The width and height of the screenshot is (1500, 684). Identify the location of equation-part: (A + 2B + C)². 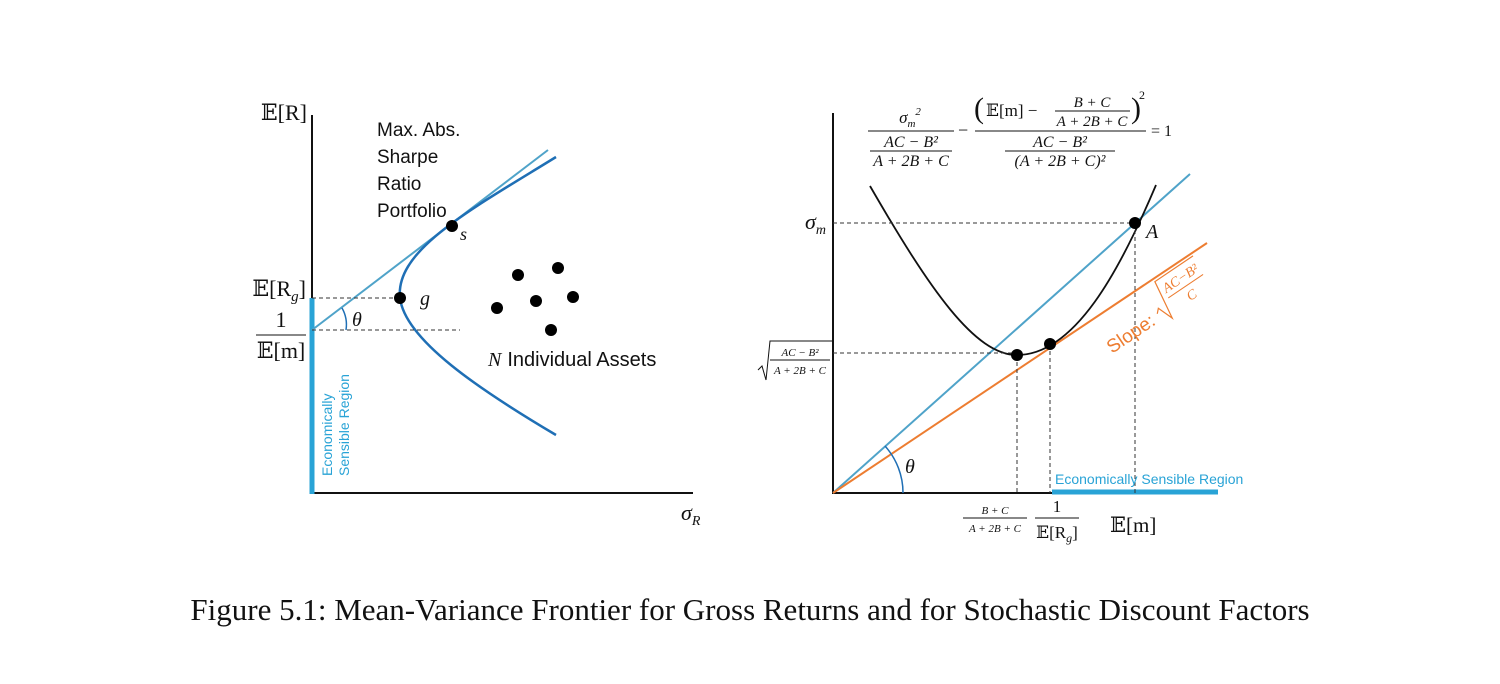
(1061, 161).